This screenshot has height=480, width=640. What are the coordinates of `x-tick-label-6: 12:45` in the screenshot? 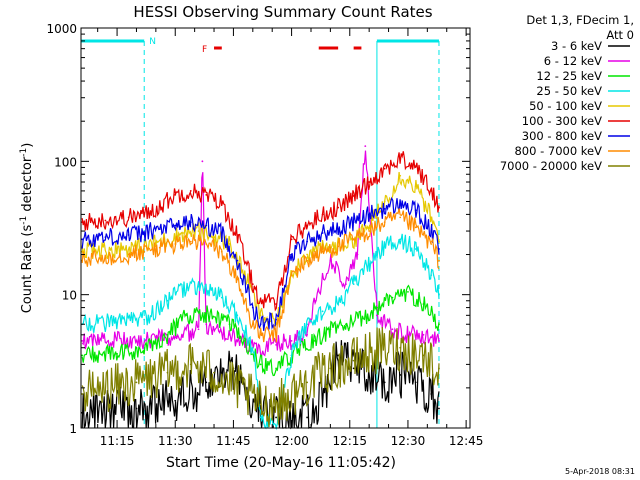 It's located at (466, 441).